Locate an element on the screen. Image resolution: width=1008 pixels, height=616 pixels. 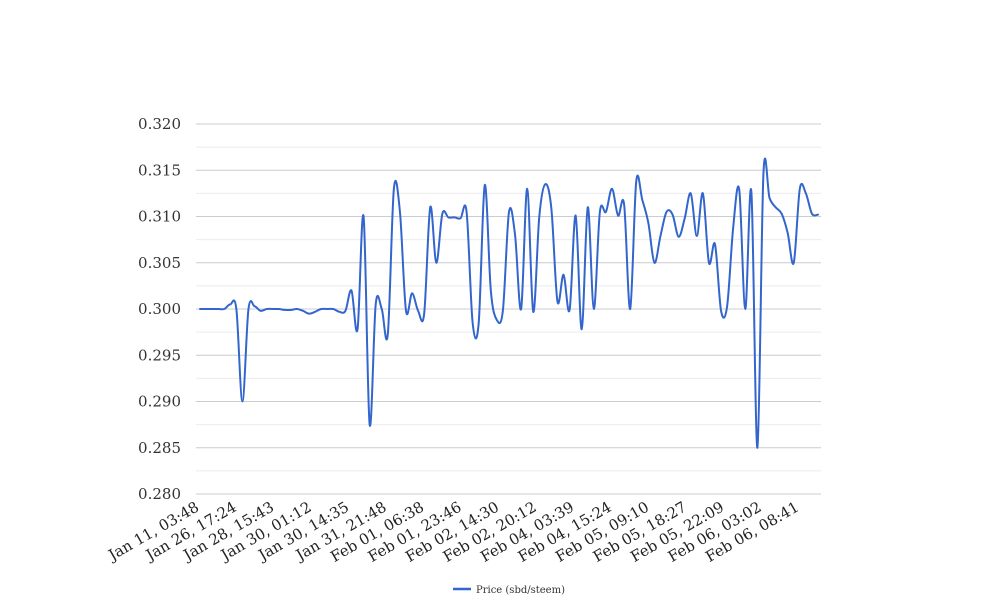
y-tick-label: 0.305 is located at coordinates (159, 263).